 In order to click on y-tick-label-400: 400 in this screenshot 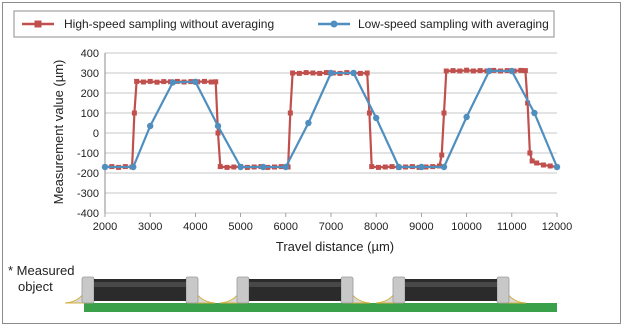, I will do `click(90, 54)`.